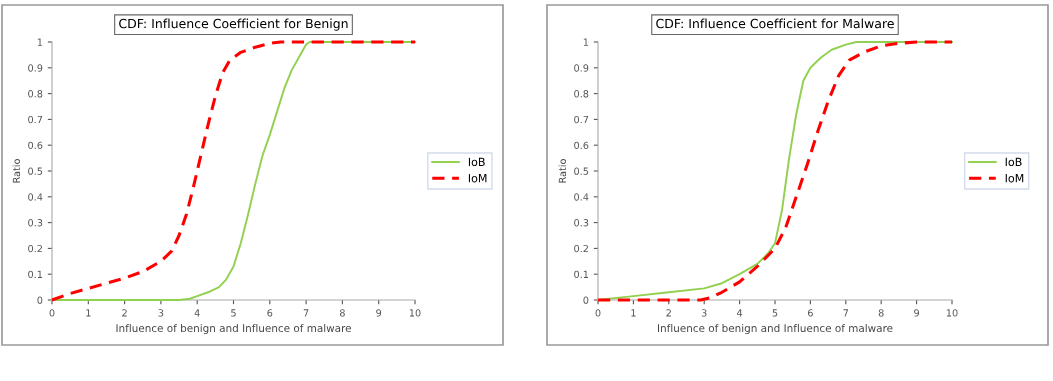 The width and height of the screenshot is (1053, 381). What do you see at coordinates (233, 24) in the screenshot?
I see `chart-title: CDF: Influence Coefficient for Benign` at bounding box center [233, 24].